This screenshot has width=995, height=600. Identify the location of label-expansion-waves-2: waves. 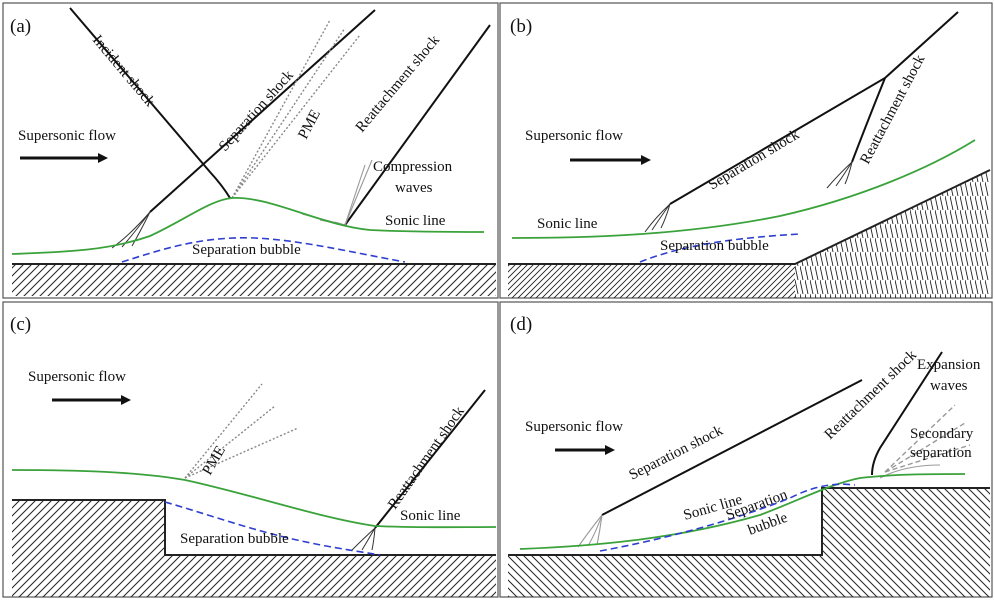
(949, 386).